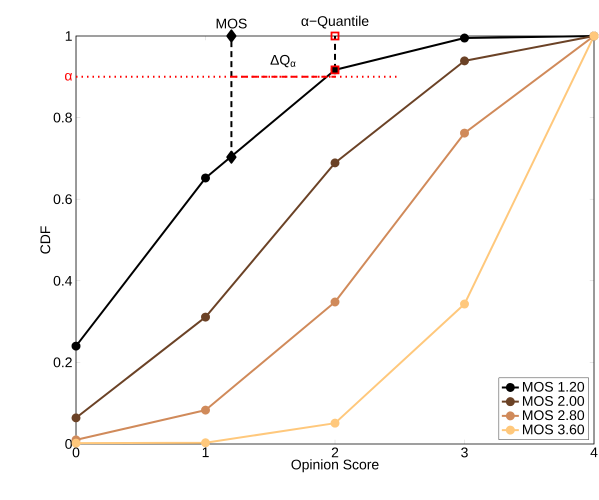  Describe the element at coordinates (76, 452) in the screenshot. I see `x-tick-label: 0` at that location.